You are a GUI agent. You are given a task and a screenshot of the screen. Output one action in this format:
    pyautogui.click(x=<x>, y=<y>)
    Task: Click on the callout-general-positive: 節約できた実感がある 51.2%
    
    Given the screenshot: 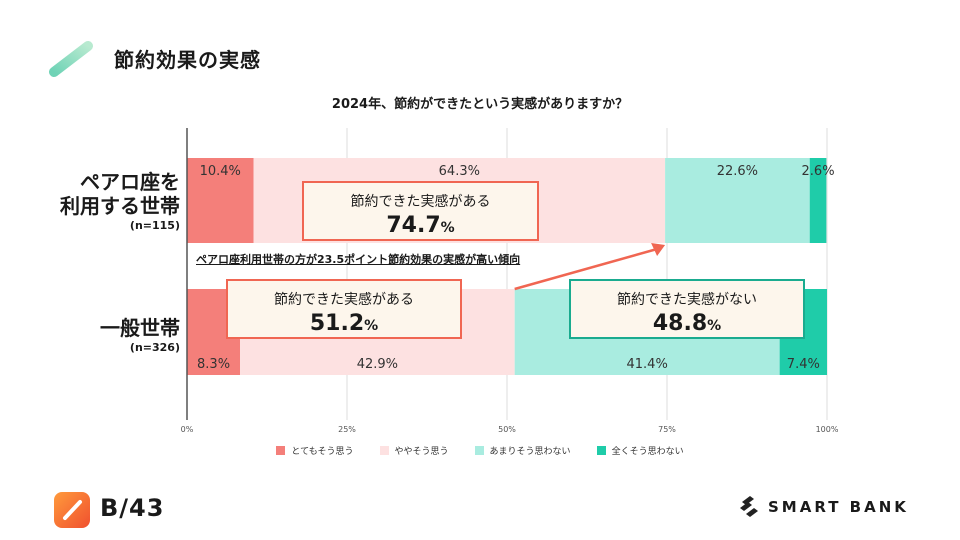 What is the action you would take?
    pyautogui.click(x=344, y=309)
    